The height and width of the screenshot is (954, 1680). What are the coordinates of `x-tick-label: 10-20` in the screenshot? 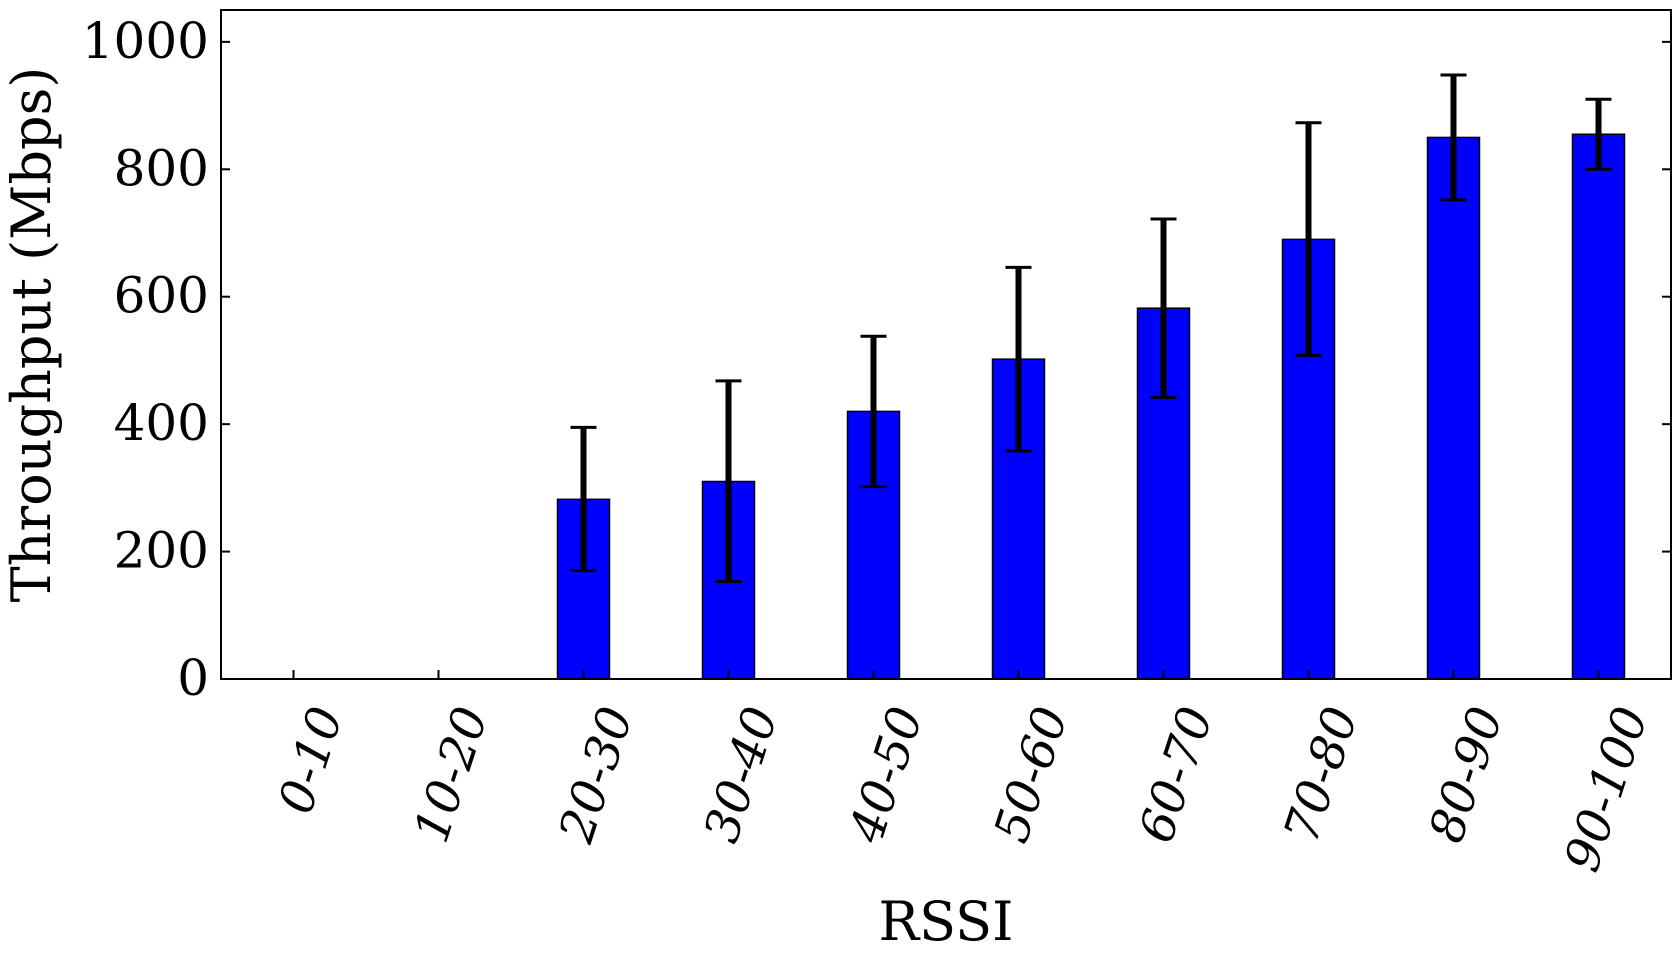 It's located at (451, 774).